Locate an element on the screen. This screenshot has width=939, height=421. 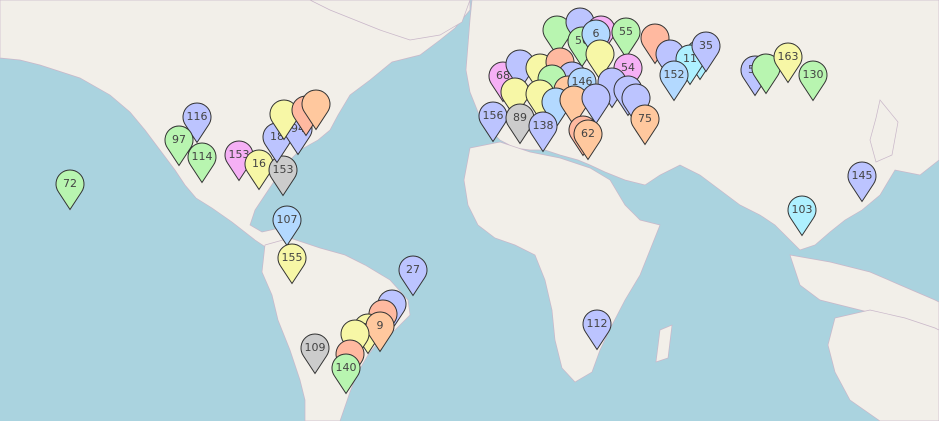
greenland-land is located at coordinates (390, 20).